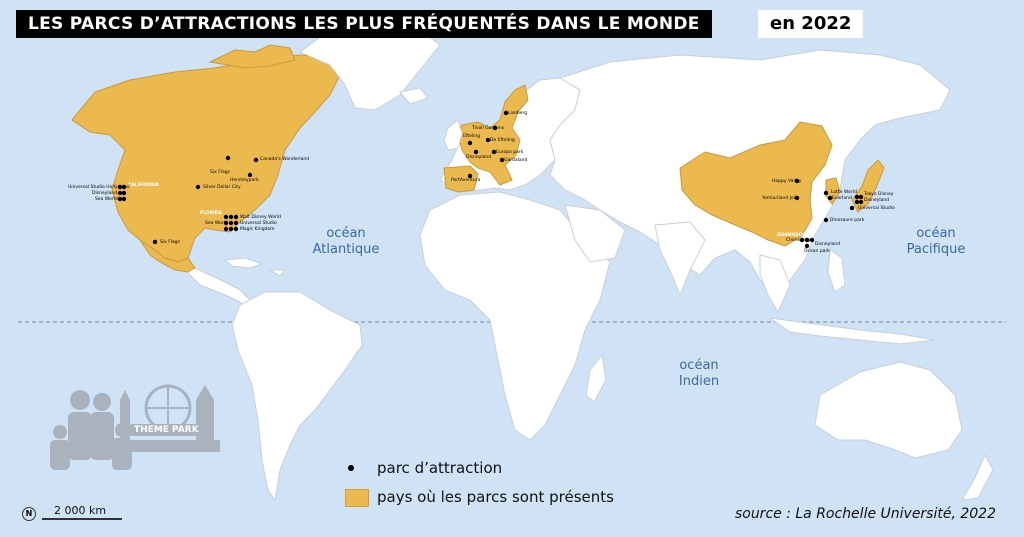  I want to click on ocean-name: Pacifique, so click(936, 249).